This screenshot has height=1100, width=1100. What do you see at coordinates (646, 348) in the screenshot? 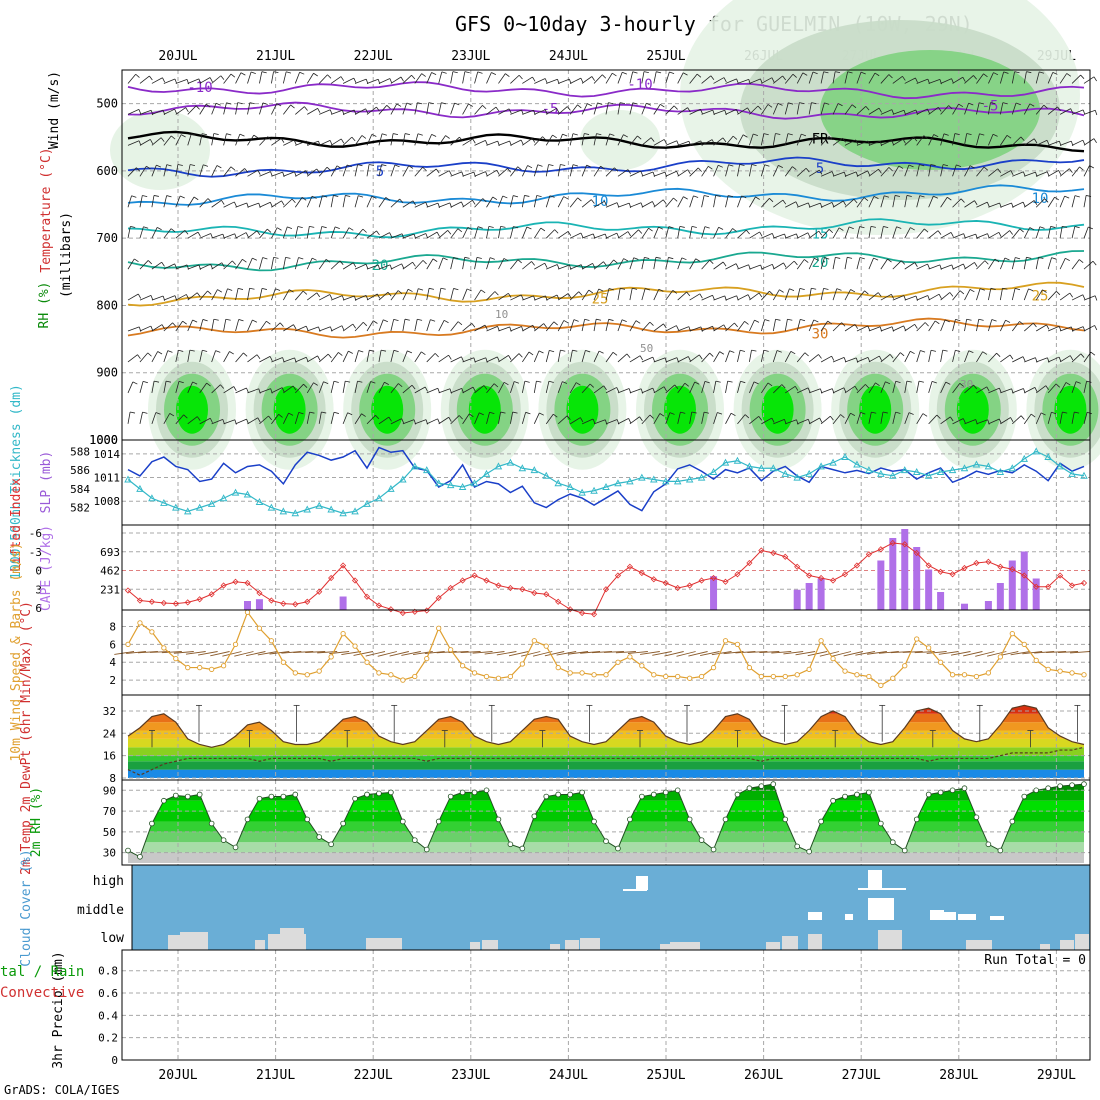
I see `rh-contour-label: 50` at bounding box center [646, 348].